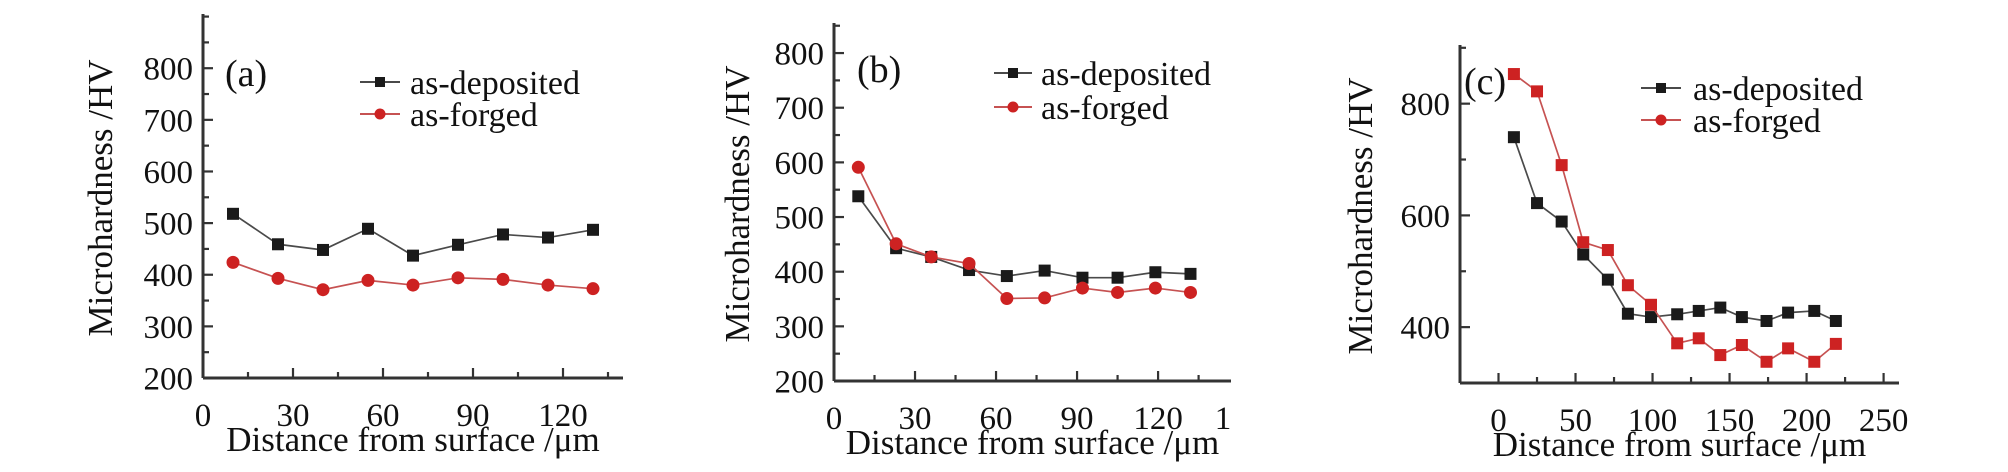  I want to click on x-tick-label: 120, so click(563, 416).